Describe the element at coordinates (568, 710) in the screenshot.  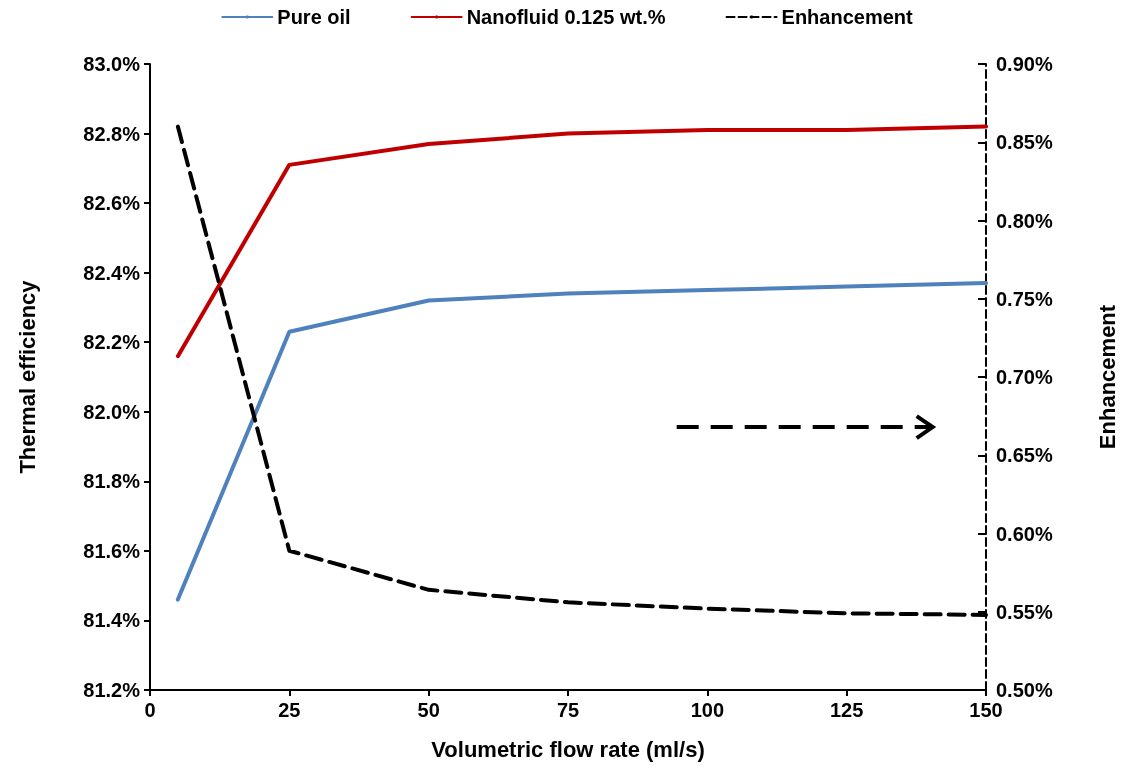
I see `x-tick-label: 75` at that location.